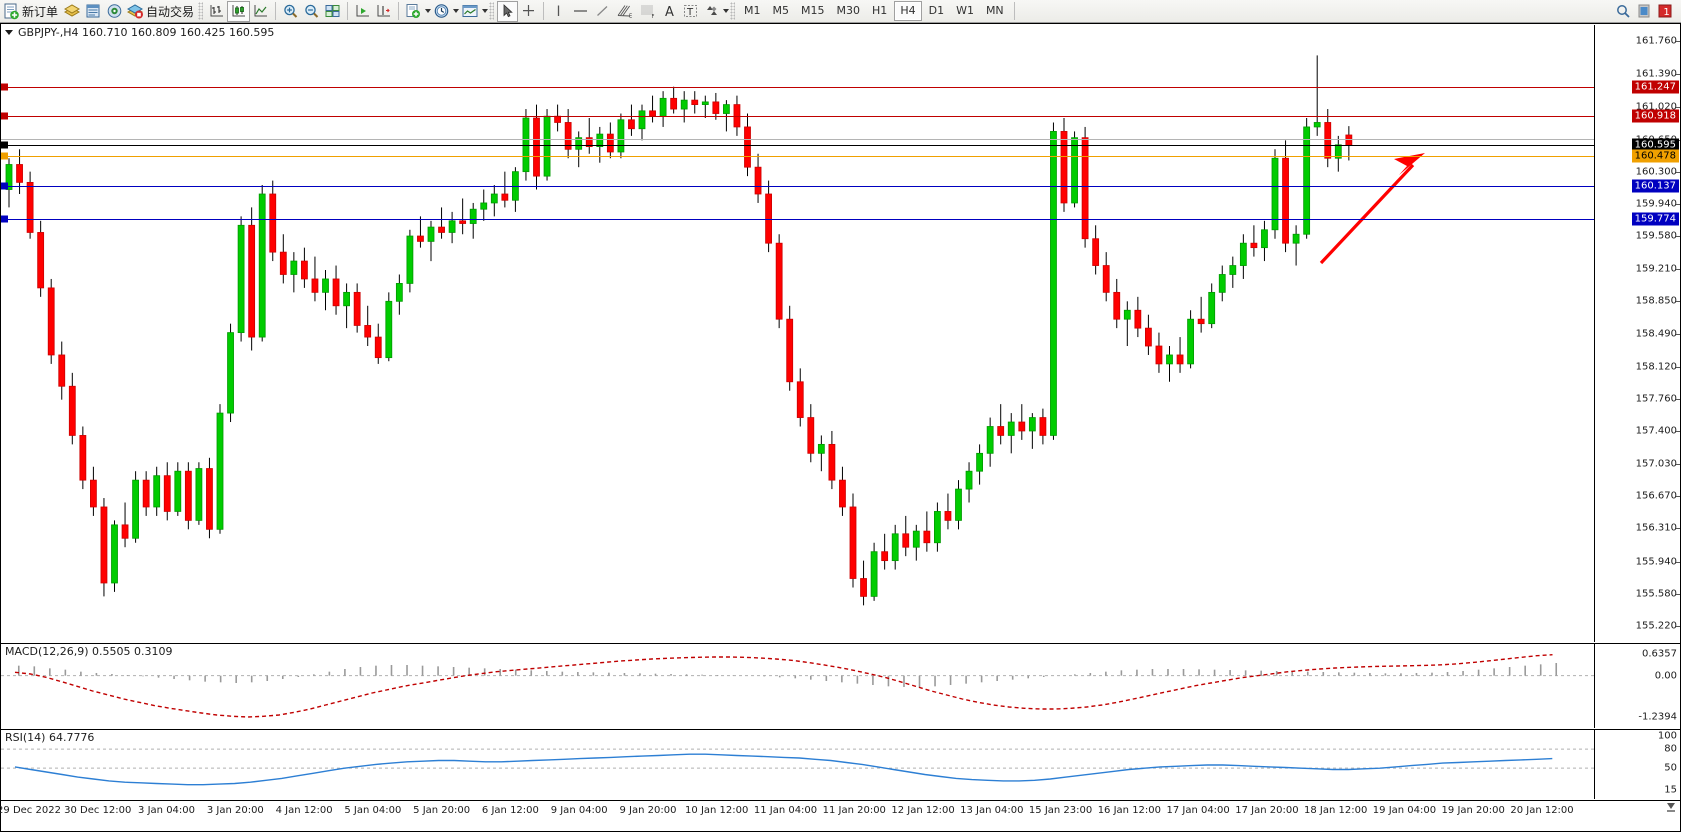 The height and width of the screenshot is (832, 1681). What do you see at coordinates (797, 146) in the screenshot?
I see `price-level-line-last-price` at bounding box center [797, 146].